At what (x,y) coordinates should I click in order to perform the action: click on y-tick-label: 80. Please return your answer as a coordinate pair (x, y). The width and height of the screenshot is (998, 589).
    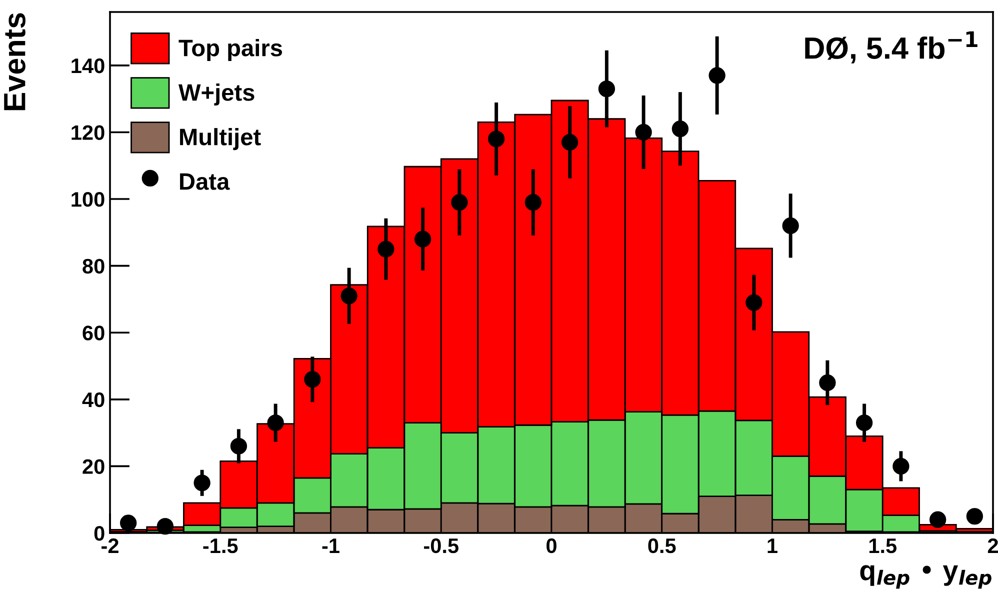
    Looking at the image, I should click on (93, 266).